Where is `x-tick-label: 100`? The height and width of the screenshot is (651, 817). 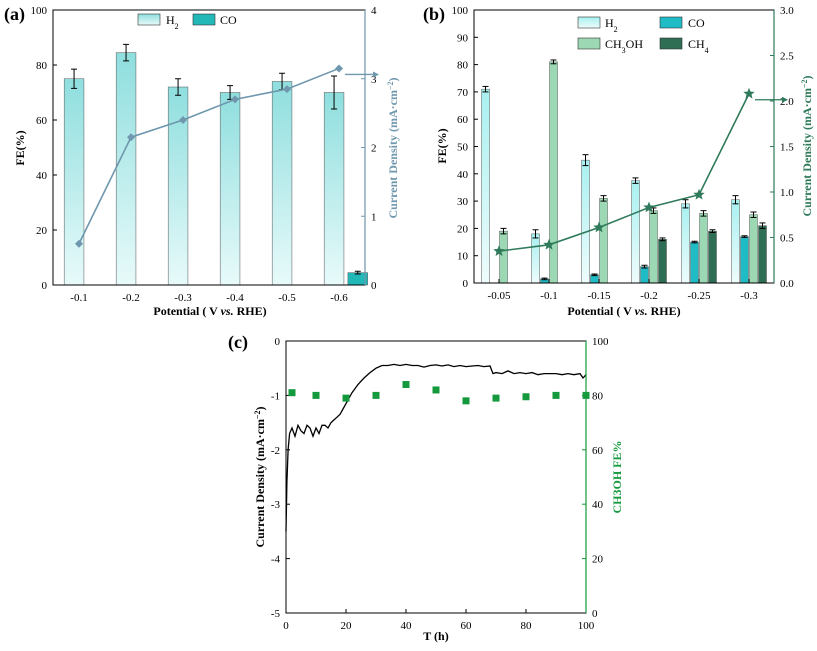
x-tick-label: 100 is located at coordinates (586, 626).